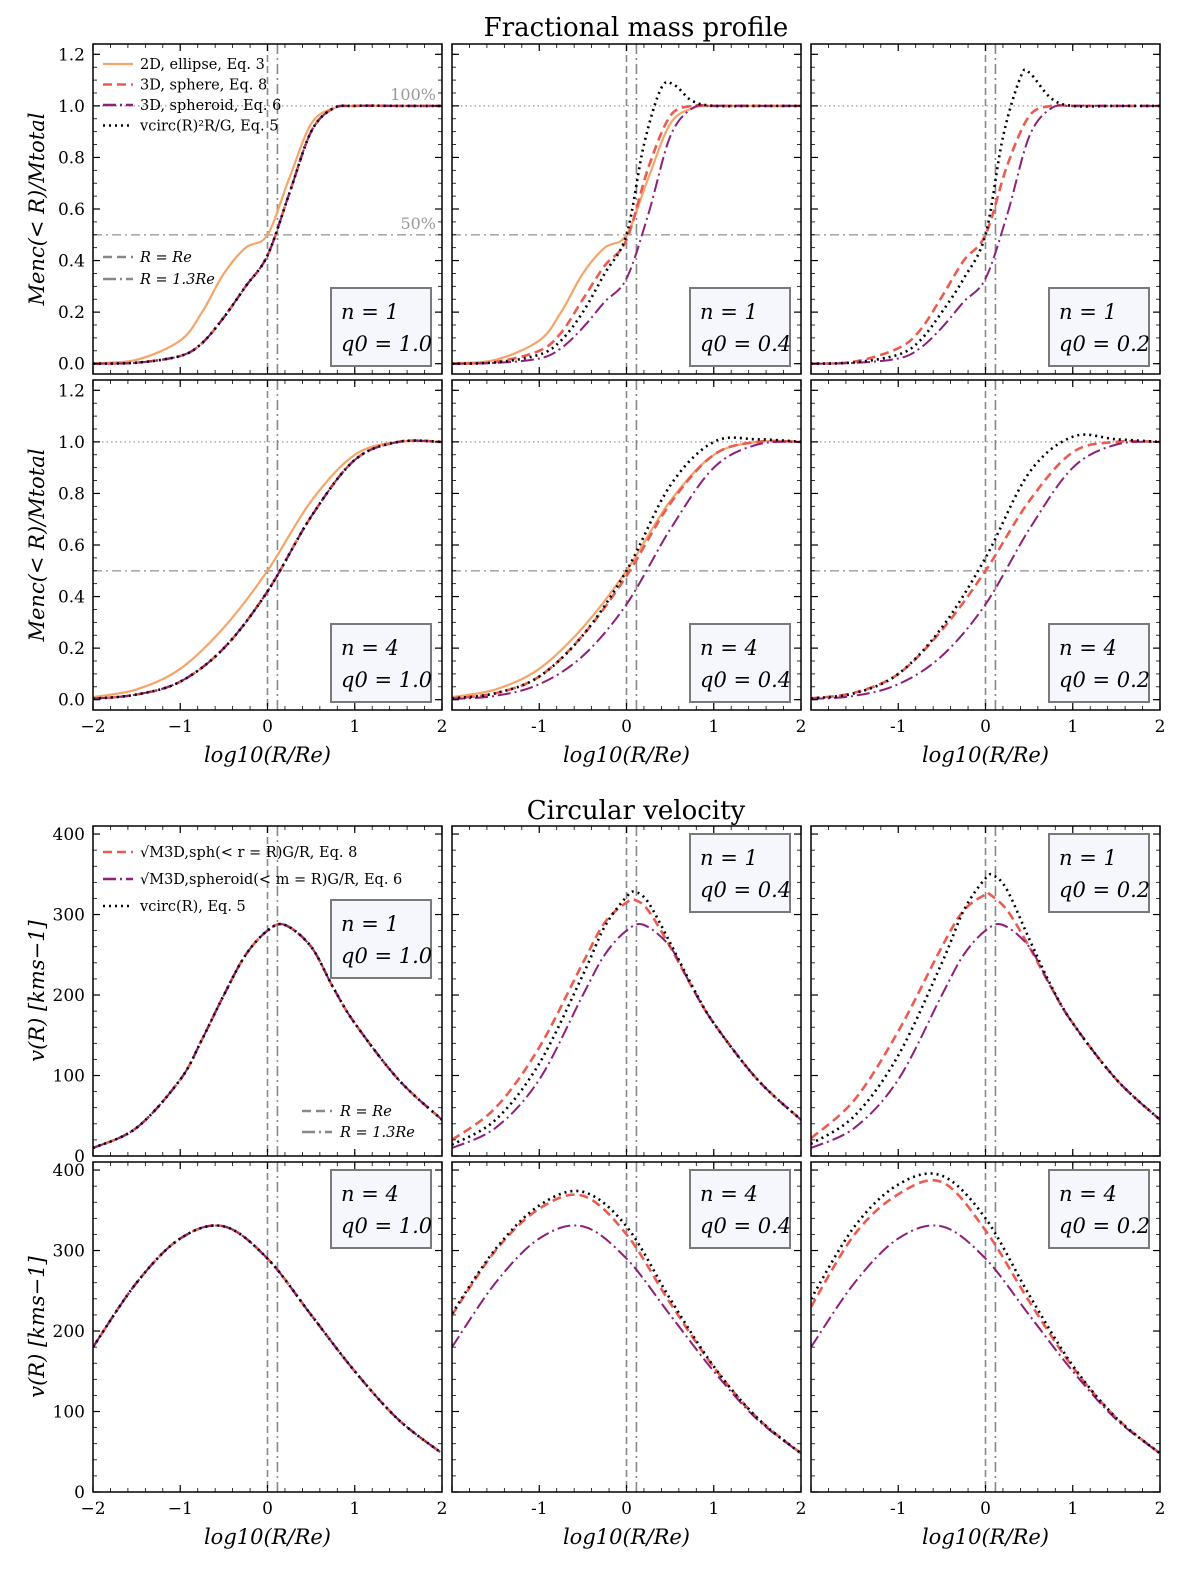  I want to click on panel-mass-n1-col3: n = 1 q0 = 0.2, so click(985, 209).